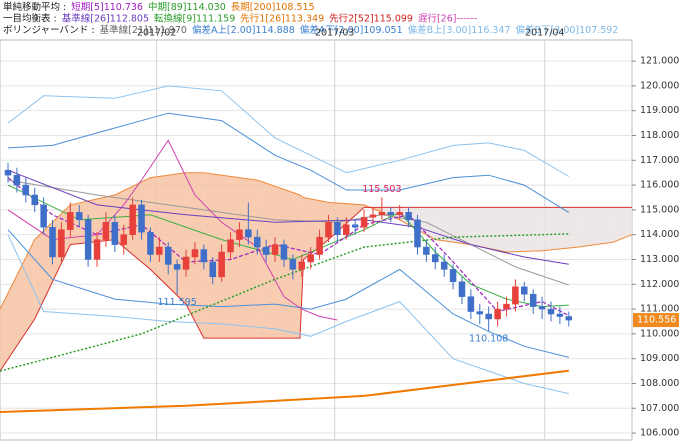 The image size is (680, 448). What do you see at coordinates (659, 309) in the screenshot?
I see `y-tick-label: 111.000` at bounding box center [659, 309].